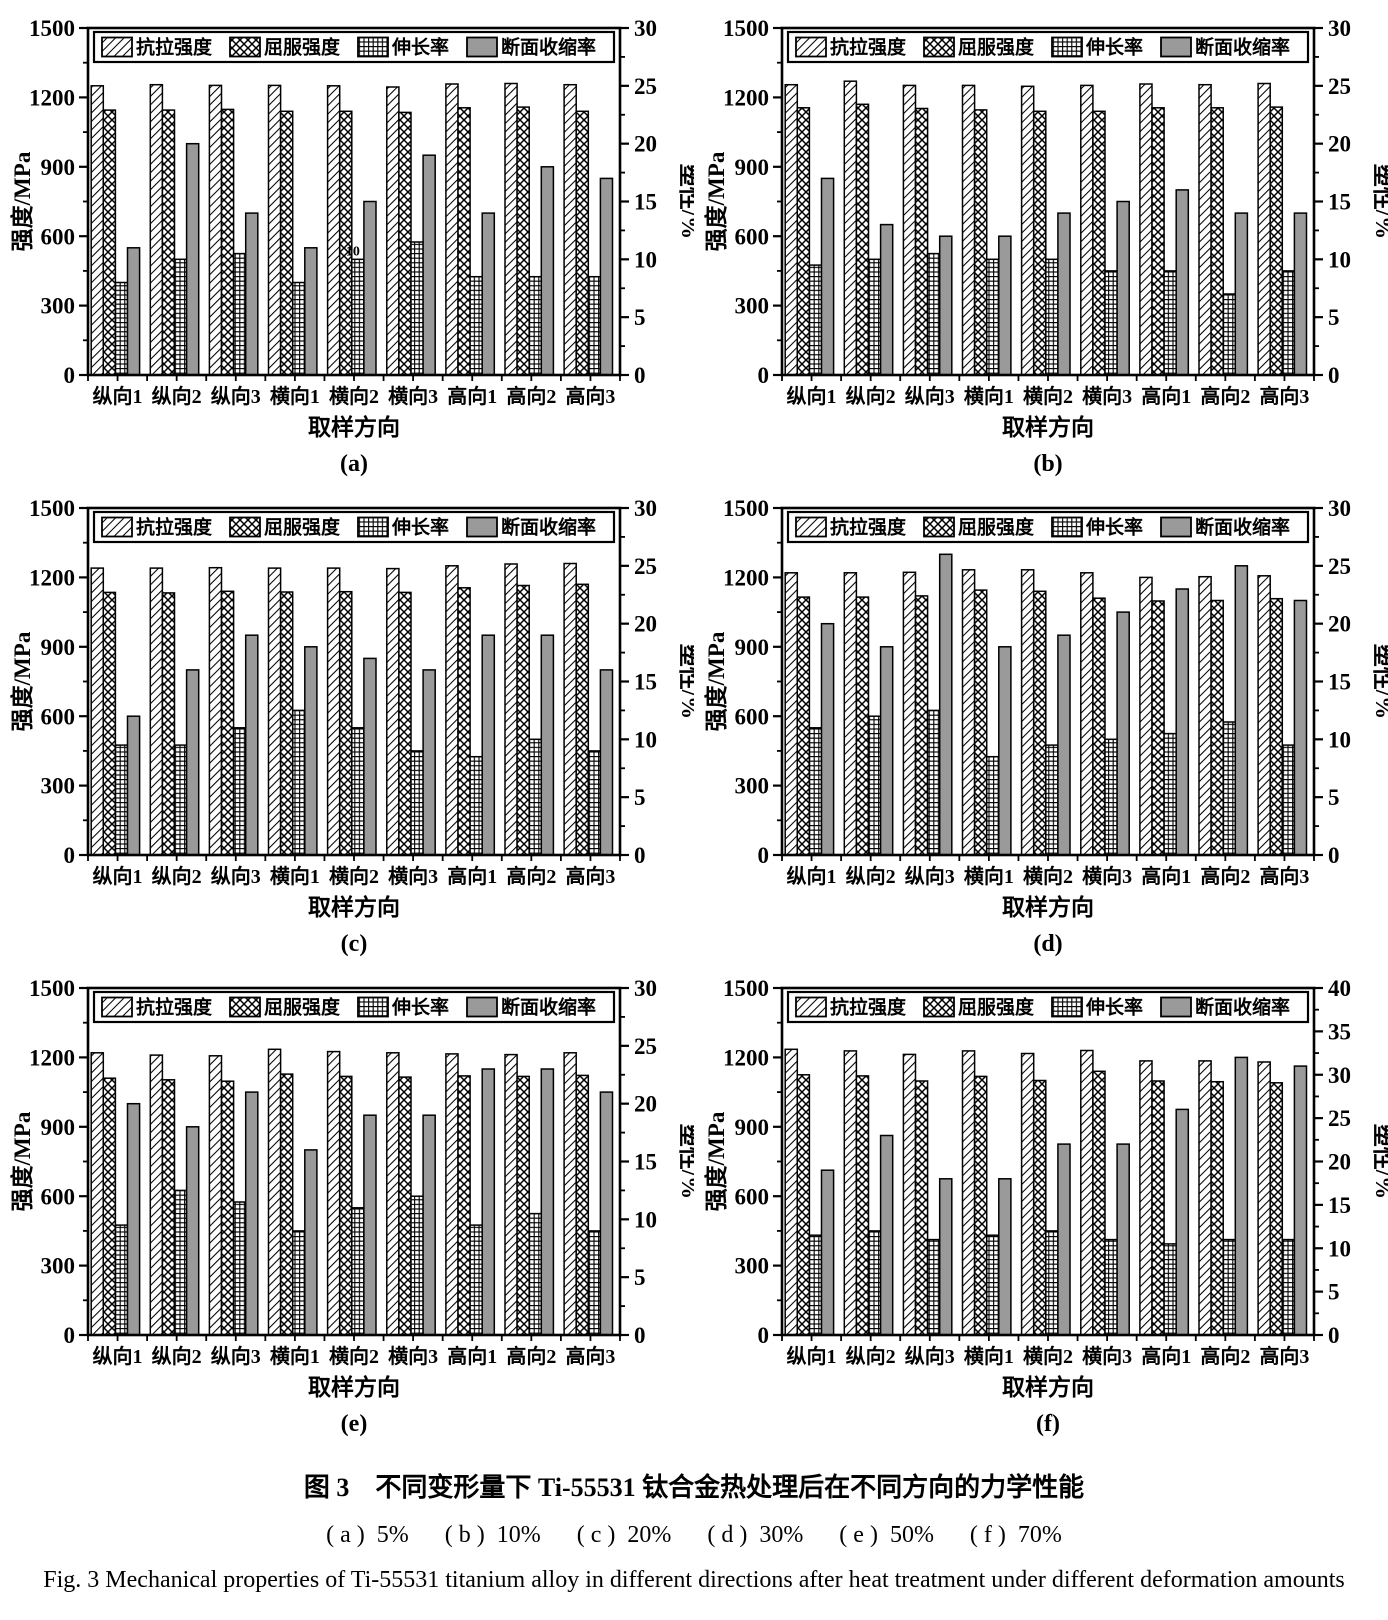 This screenshot has width=1388, height=1620. Describe the element at coordinates (645, 508) in the screenshot. I see `right-tick-label: 30` at that location.